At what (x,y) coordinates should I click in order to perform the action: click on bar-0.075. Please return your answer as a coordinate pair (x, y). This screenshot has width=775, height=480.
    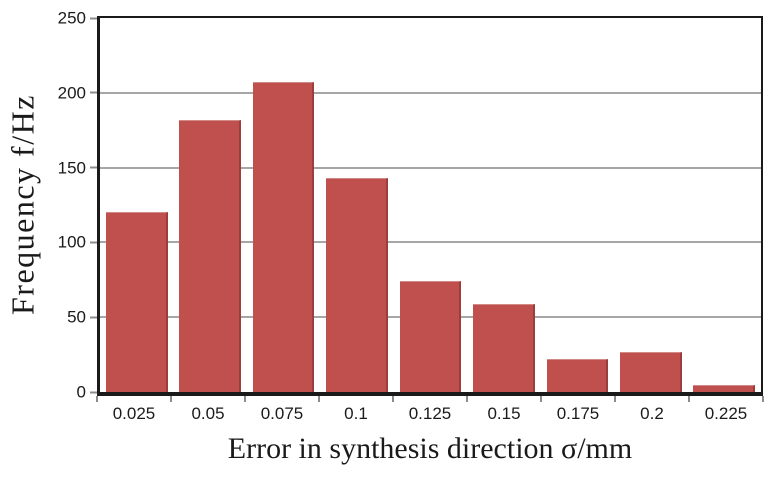
    Looking at the image, I should click on (283, 237).